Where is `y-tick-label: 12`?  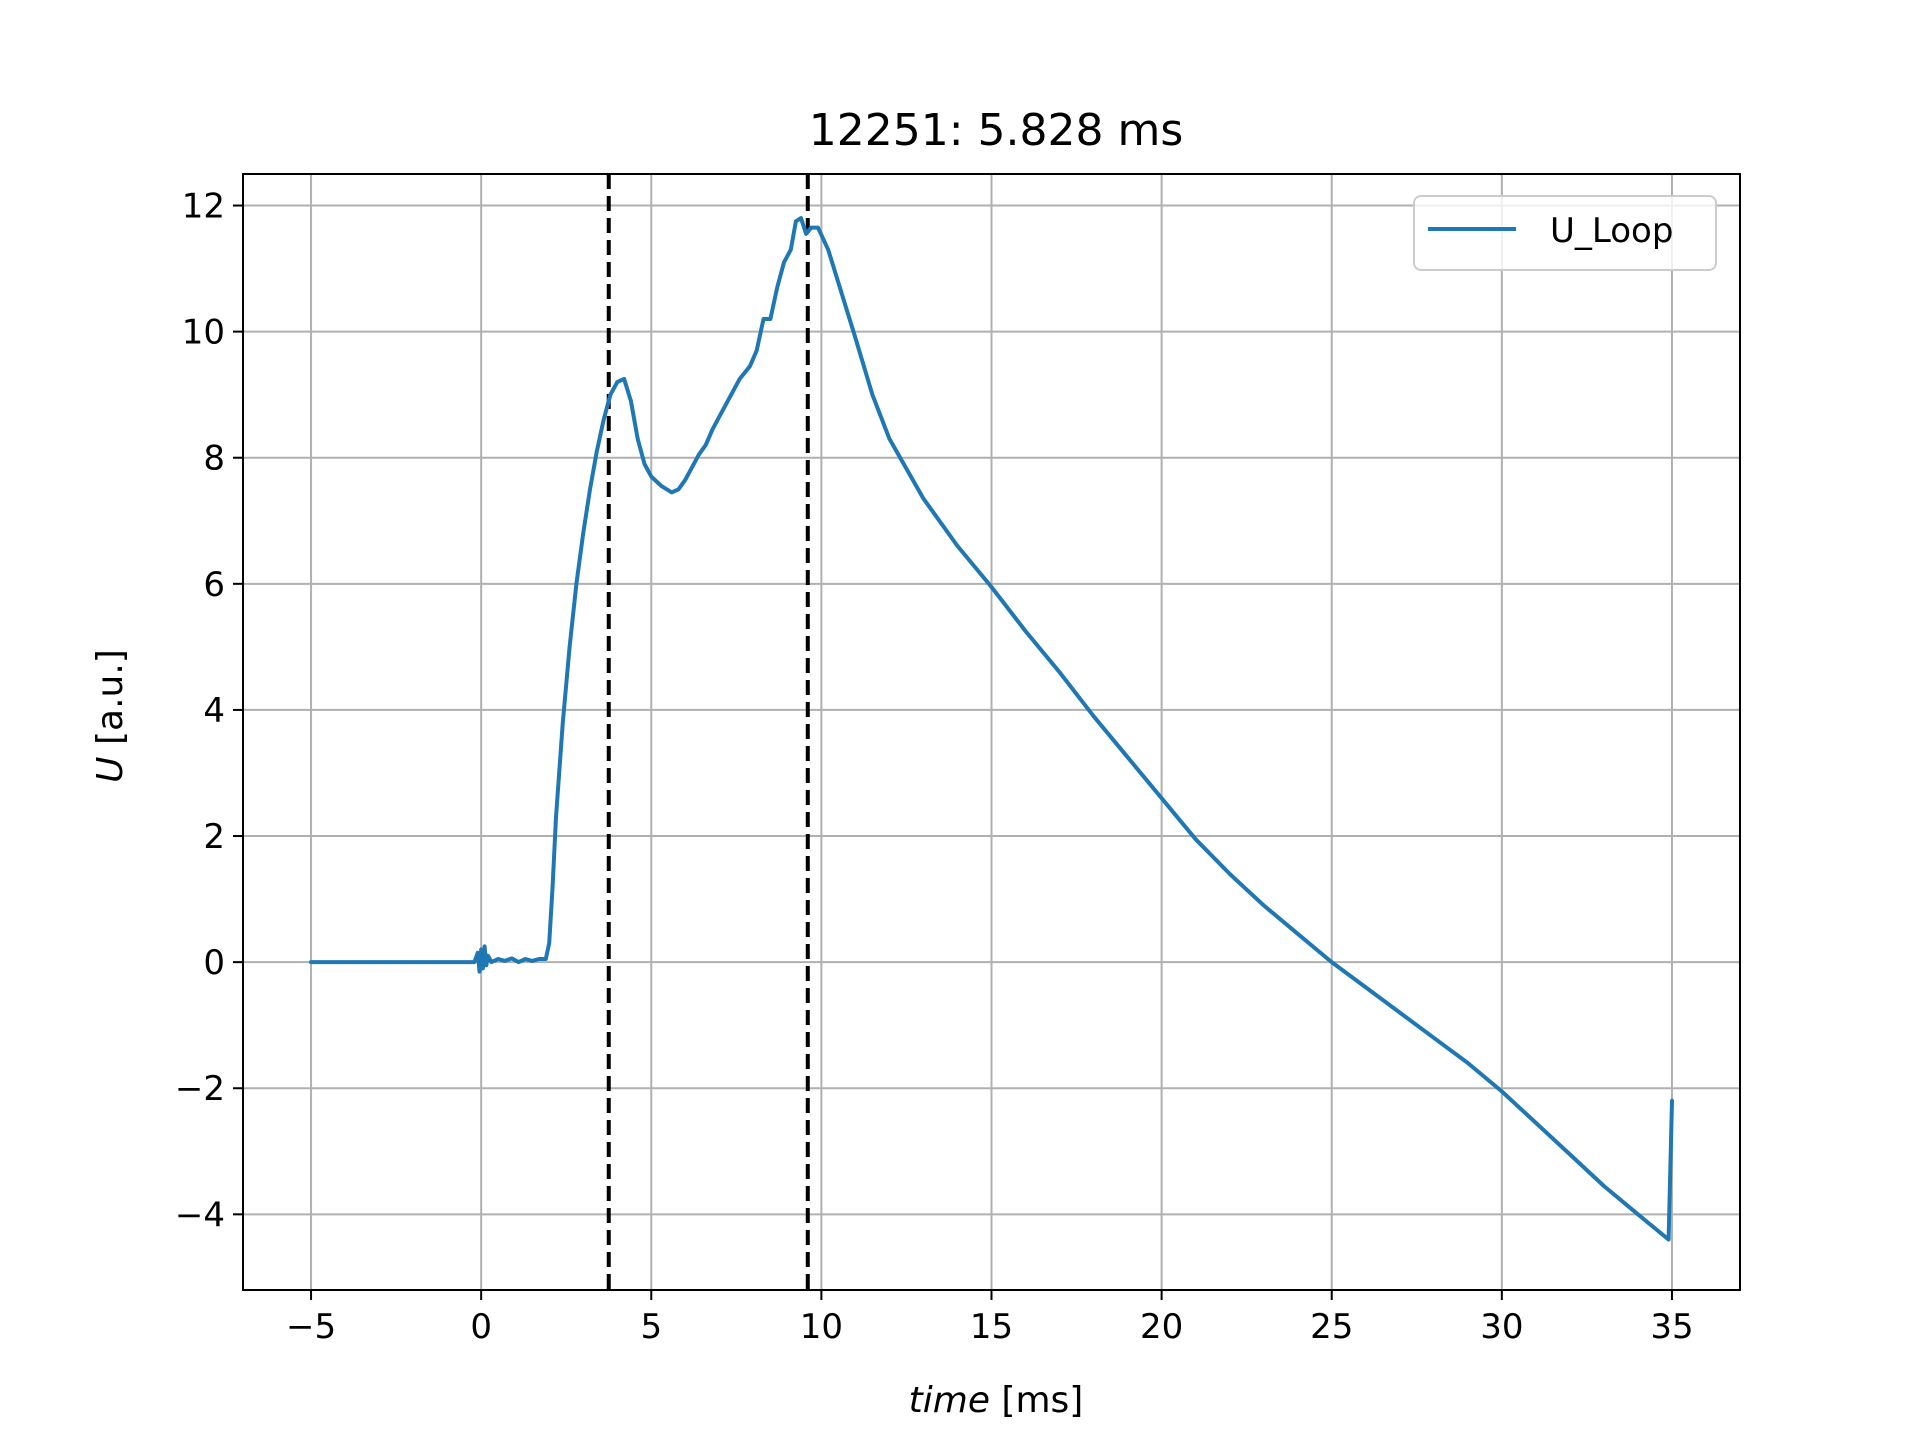
y-tick-label: 12 is located at coordinates (203, 207).